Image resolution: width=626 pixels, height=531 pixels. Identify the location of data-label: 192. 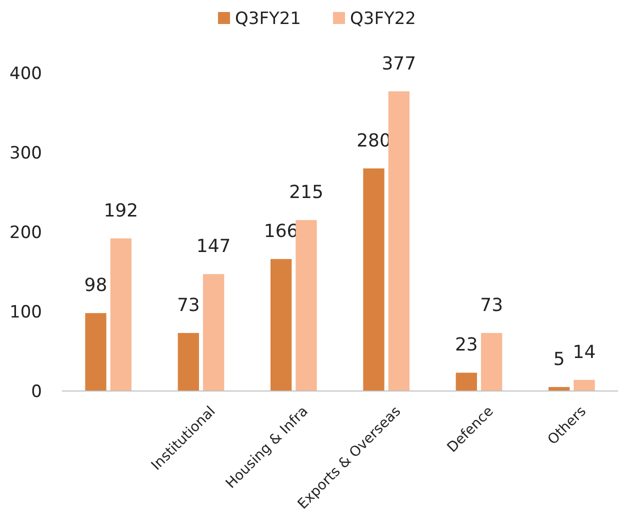
(121, 211).